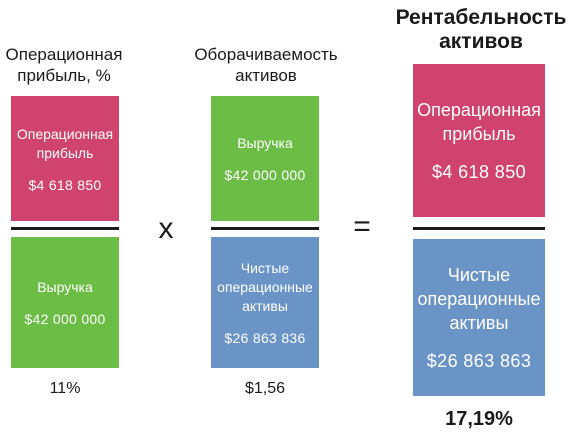  Describe the element at coordinates (362, 226) in the screenshot. I see `equals-sign: =` at that location.